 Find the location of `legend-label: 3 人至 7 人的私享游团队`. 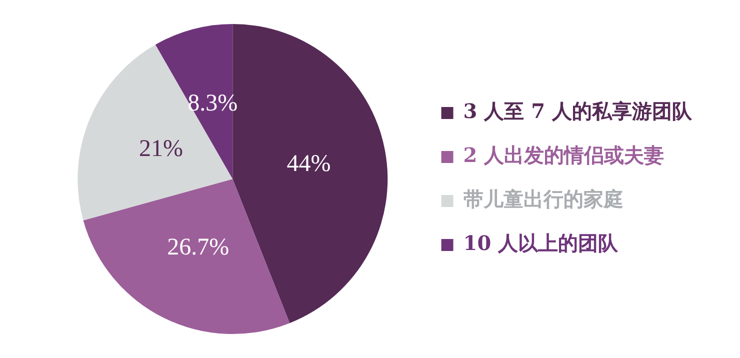

legend-label: 3 人至 7 人的私享游团队 is located at coordinates (578, 111).